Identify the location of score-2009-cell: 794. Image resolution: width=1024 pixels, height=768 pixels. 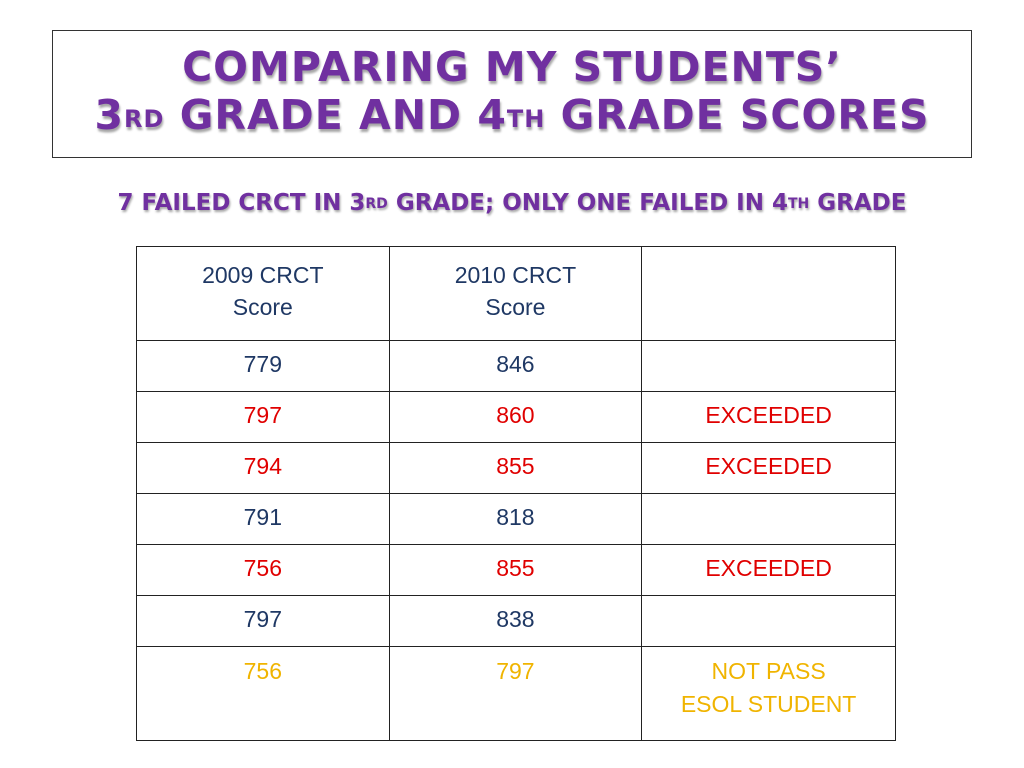
(263, 468).